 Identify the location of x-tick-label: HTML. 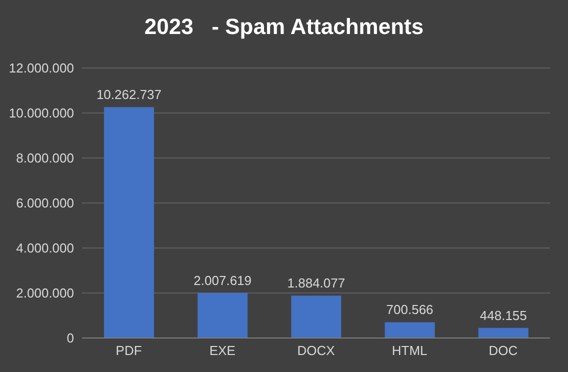
(410, 350).